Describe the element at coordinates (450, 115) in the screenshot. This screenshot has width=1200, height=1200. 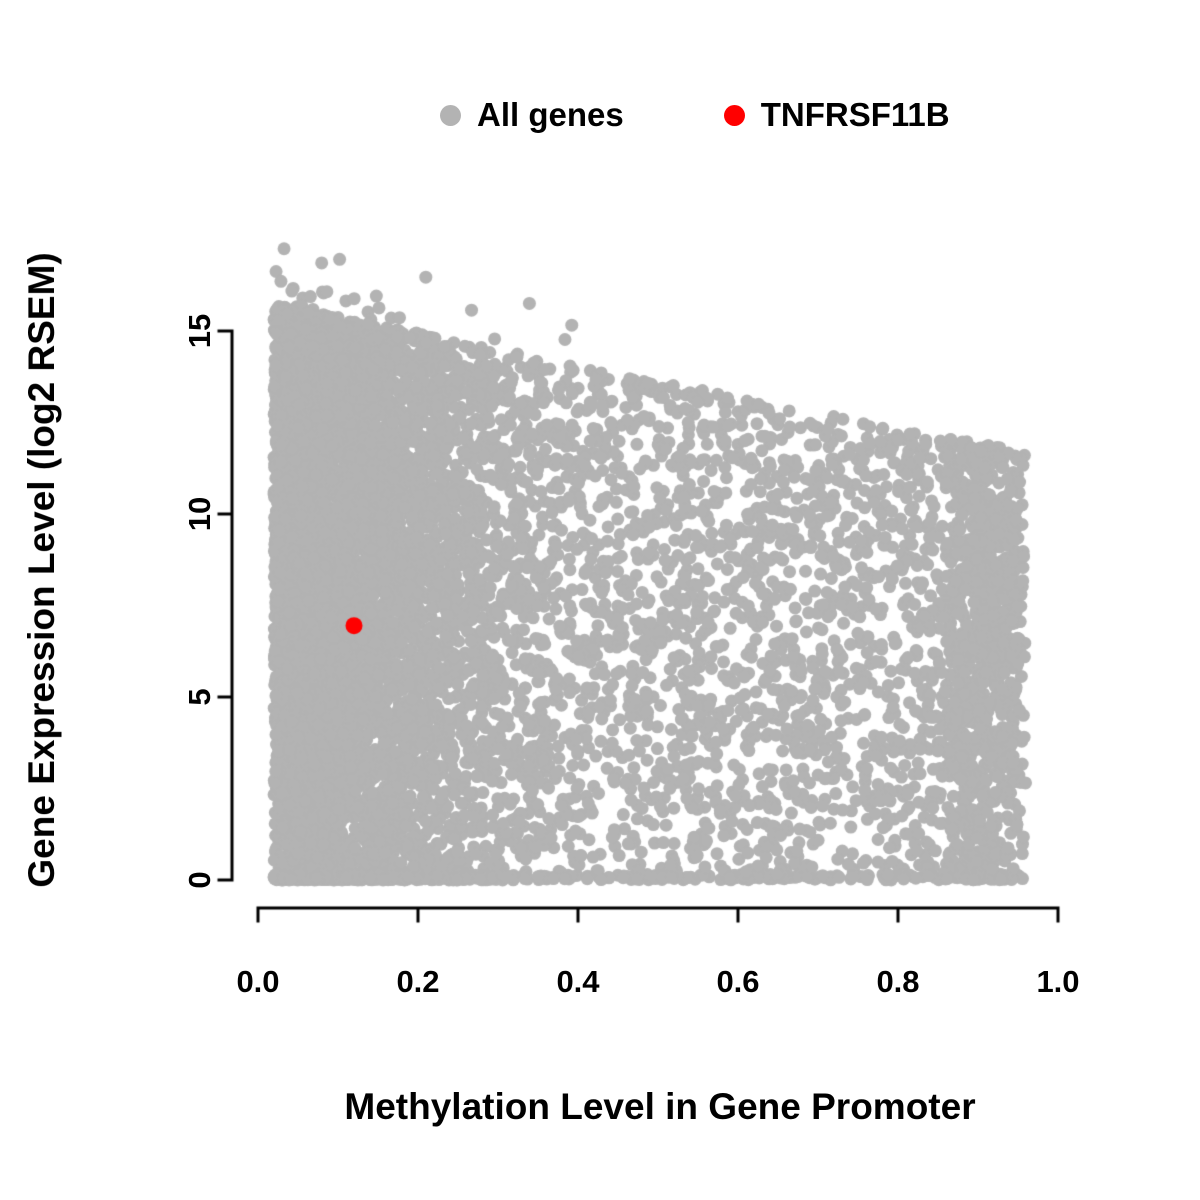
I see `all-genes-dot-icon` at that location.